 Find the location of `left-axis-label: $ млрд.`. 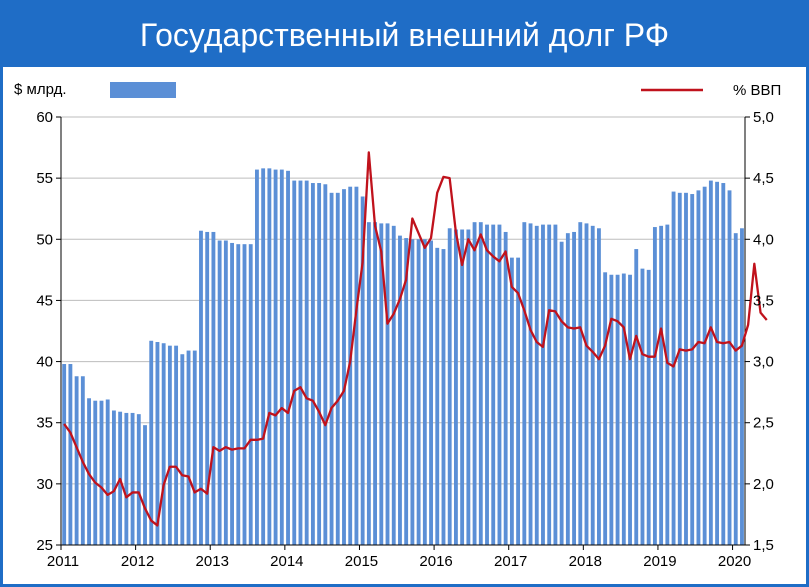

left-axis-label: $ млрд. is located at coordinates (40, 89).